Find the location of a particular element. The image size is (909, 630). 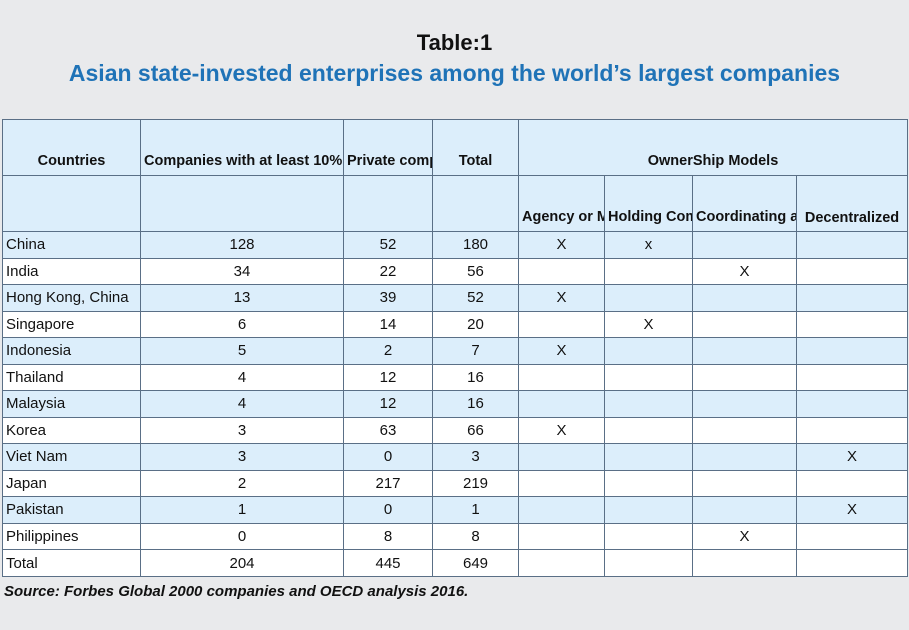

table-row: Thailand 4 12 16 is located at coordinates (455, 377).